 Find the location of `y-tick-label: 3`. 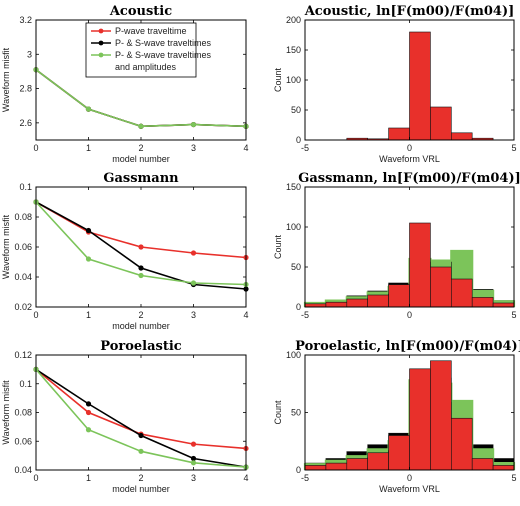

y-tick-label: 3 is located at coordinates (29, 54).